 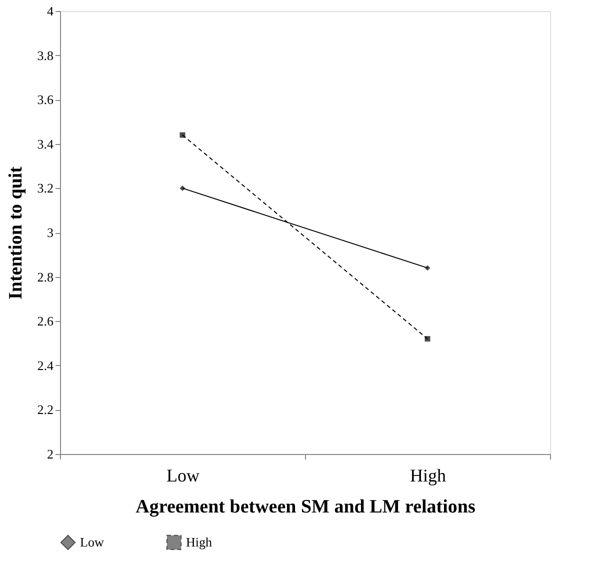 What do you see at coordinates (45, 321) in the screenshot?
I see `y-tick-label: 2.6` at bounding box center [45, 321].